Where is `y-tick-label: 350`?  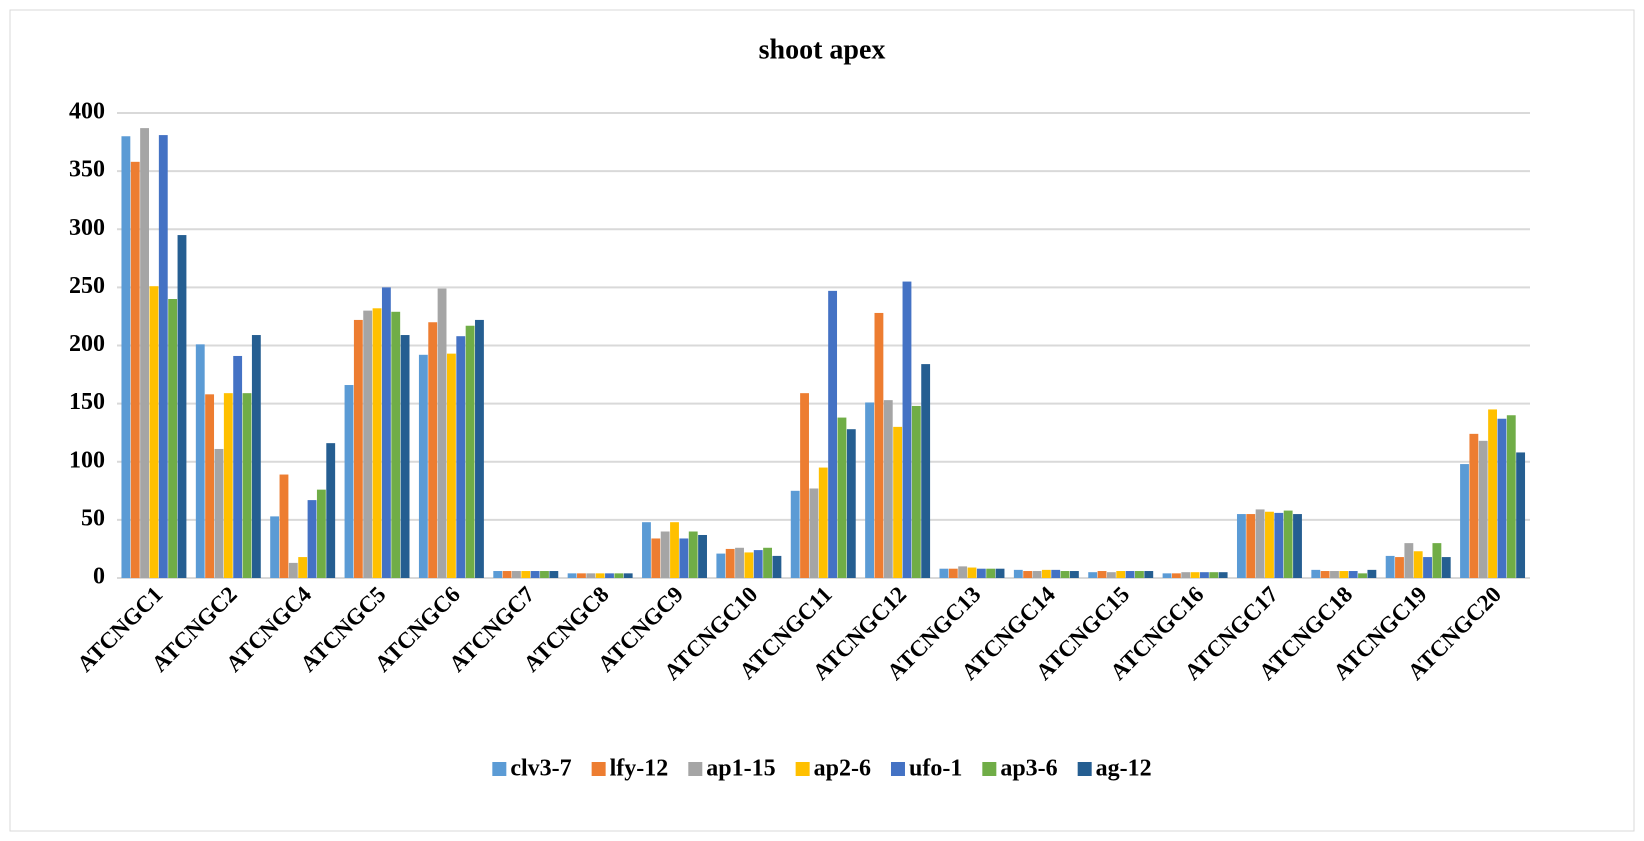
y-tick-label: 350 is located at coordinates (87, 170).